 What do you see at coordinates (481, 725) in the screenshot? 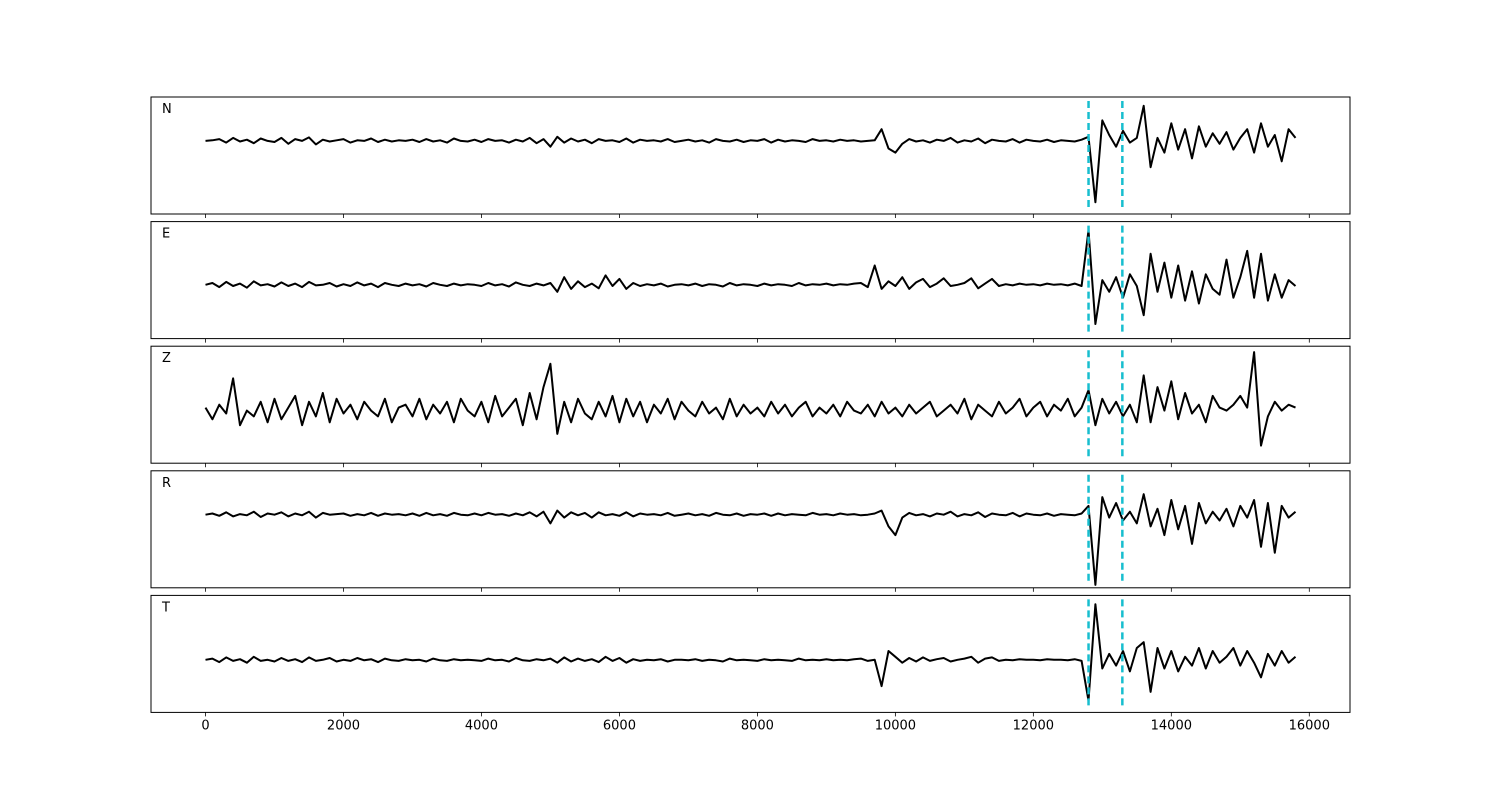
I see `x-tick-label: 4000` at bounding box center [481, 725].